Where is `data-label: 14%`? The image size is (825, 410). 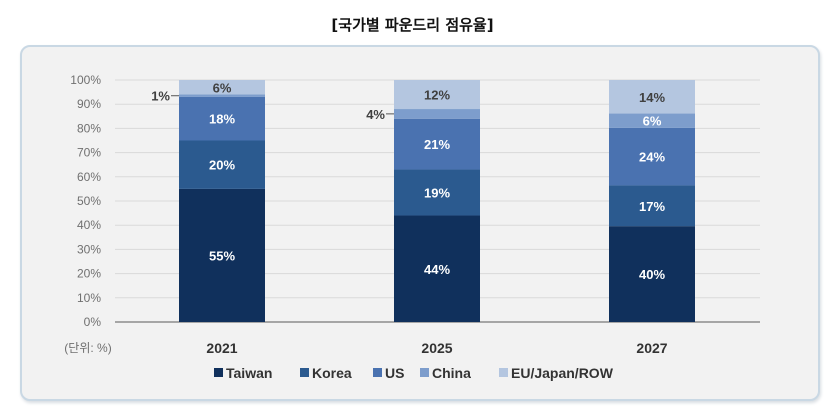 data-label: 14% is located at coordinates (652, 97).